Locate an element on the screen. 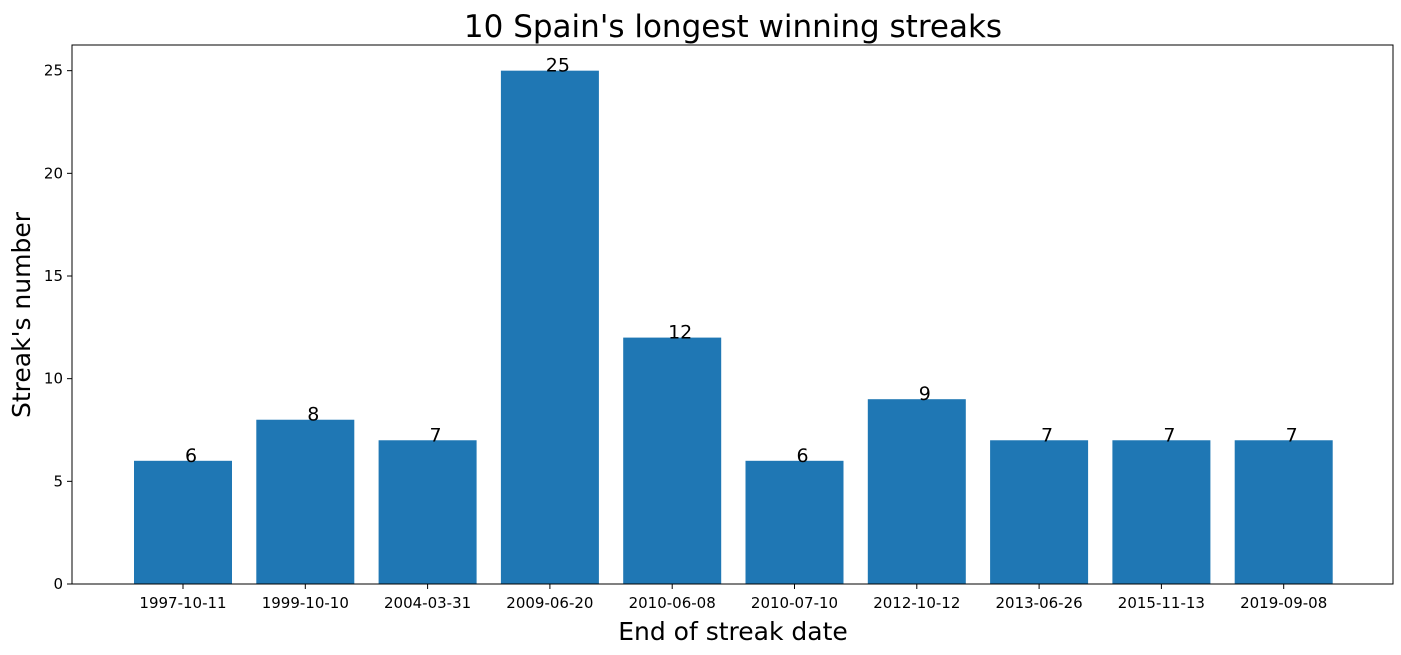 The width and height of the screenshot is (1401, 655). y-axis-ticks: 0 5 10 15 20 25 is located at coordinates (58, 327).